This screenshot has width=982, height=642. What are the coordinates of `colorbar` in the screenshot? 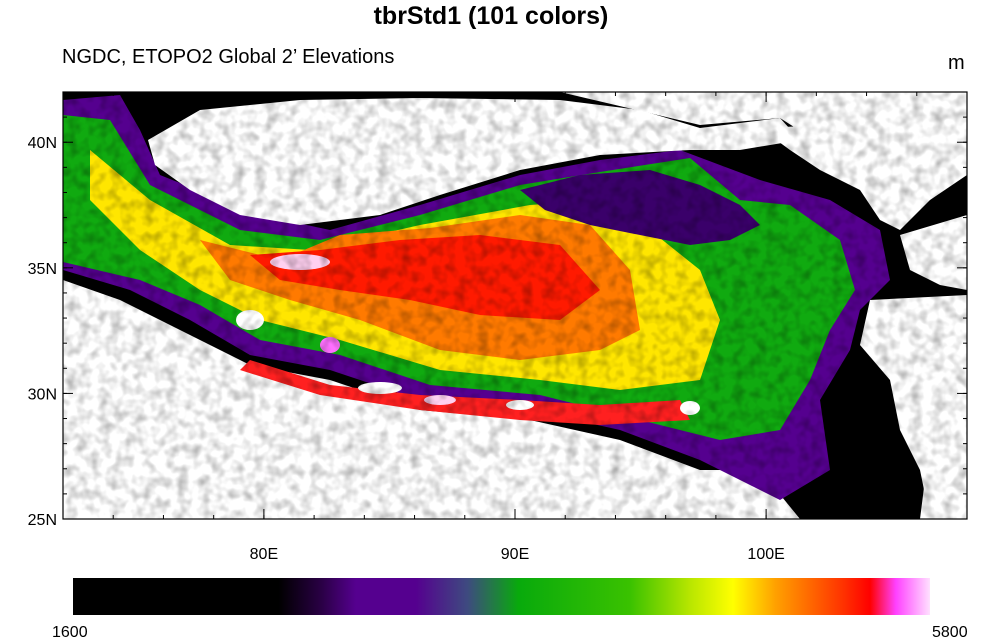 It's located at (501, 596).